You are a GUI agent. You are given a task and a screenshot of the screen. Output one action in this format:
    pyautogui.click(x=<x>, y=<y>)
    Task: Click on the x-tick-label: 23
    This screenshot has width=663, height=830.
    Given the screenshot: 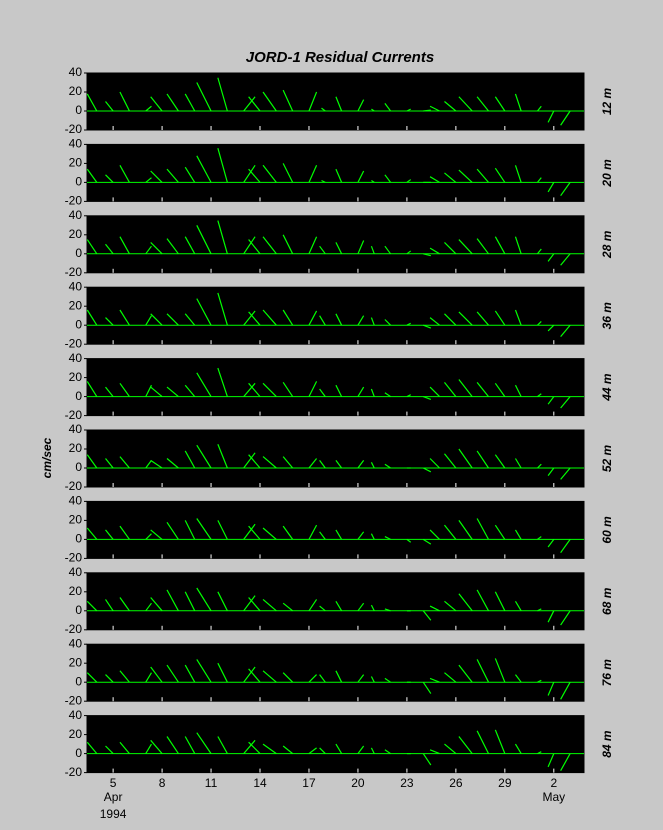 What is the action you would take?
    pyautogui.click(x=407, y=783)
    